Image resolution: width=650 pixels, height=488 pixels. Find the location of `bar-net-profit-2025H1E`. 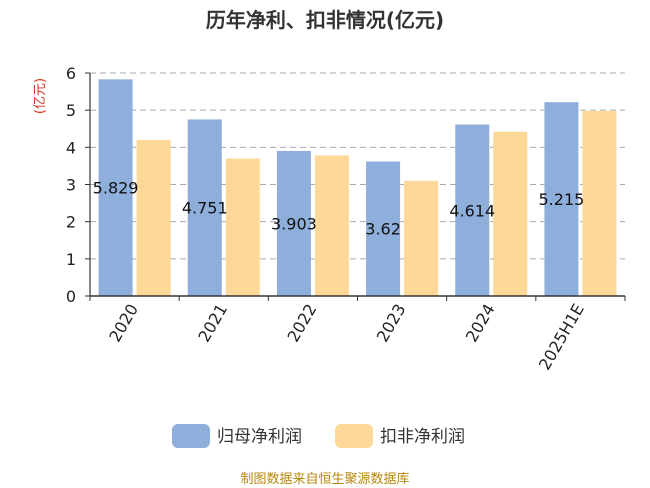

bar-net-profit-2025H1E is located at coordinates (561, 199).